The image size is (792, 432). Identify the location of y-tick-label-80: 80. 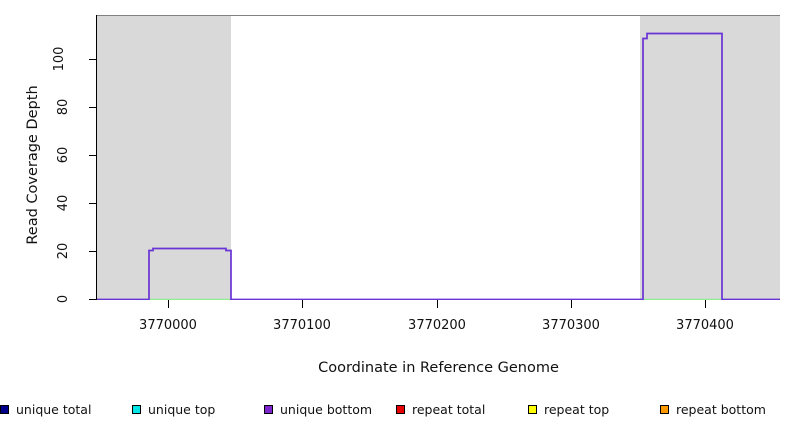
(63, 107).